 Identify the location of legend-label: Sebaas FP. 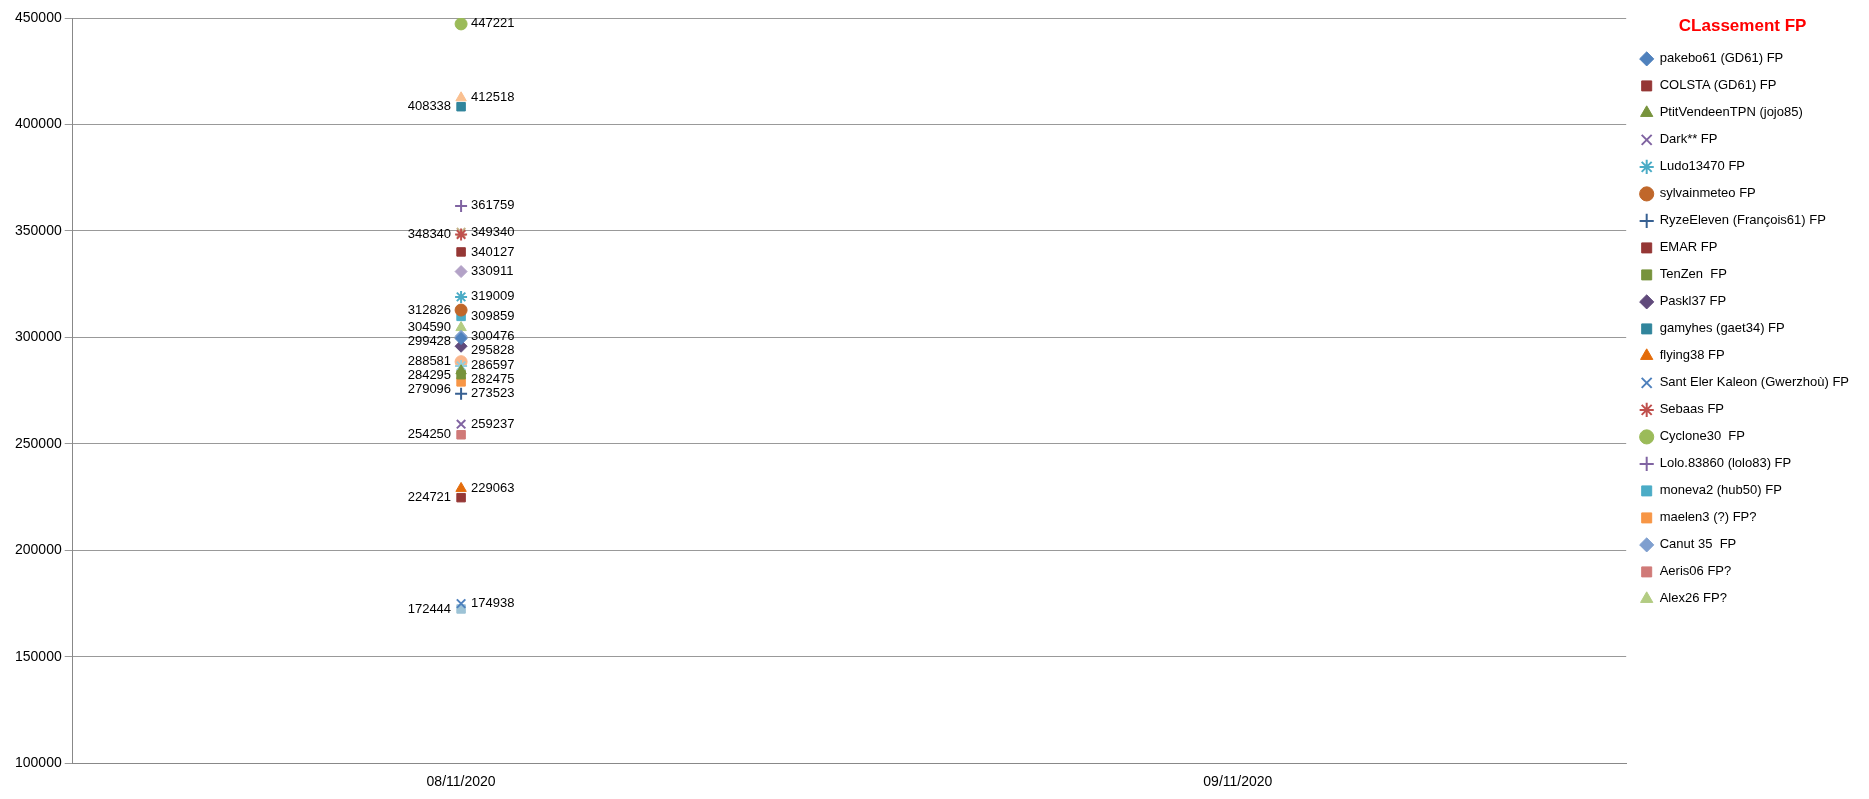
(1692, 409).